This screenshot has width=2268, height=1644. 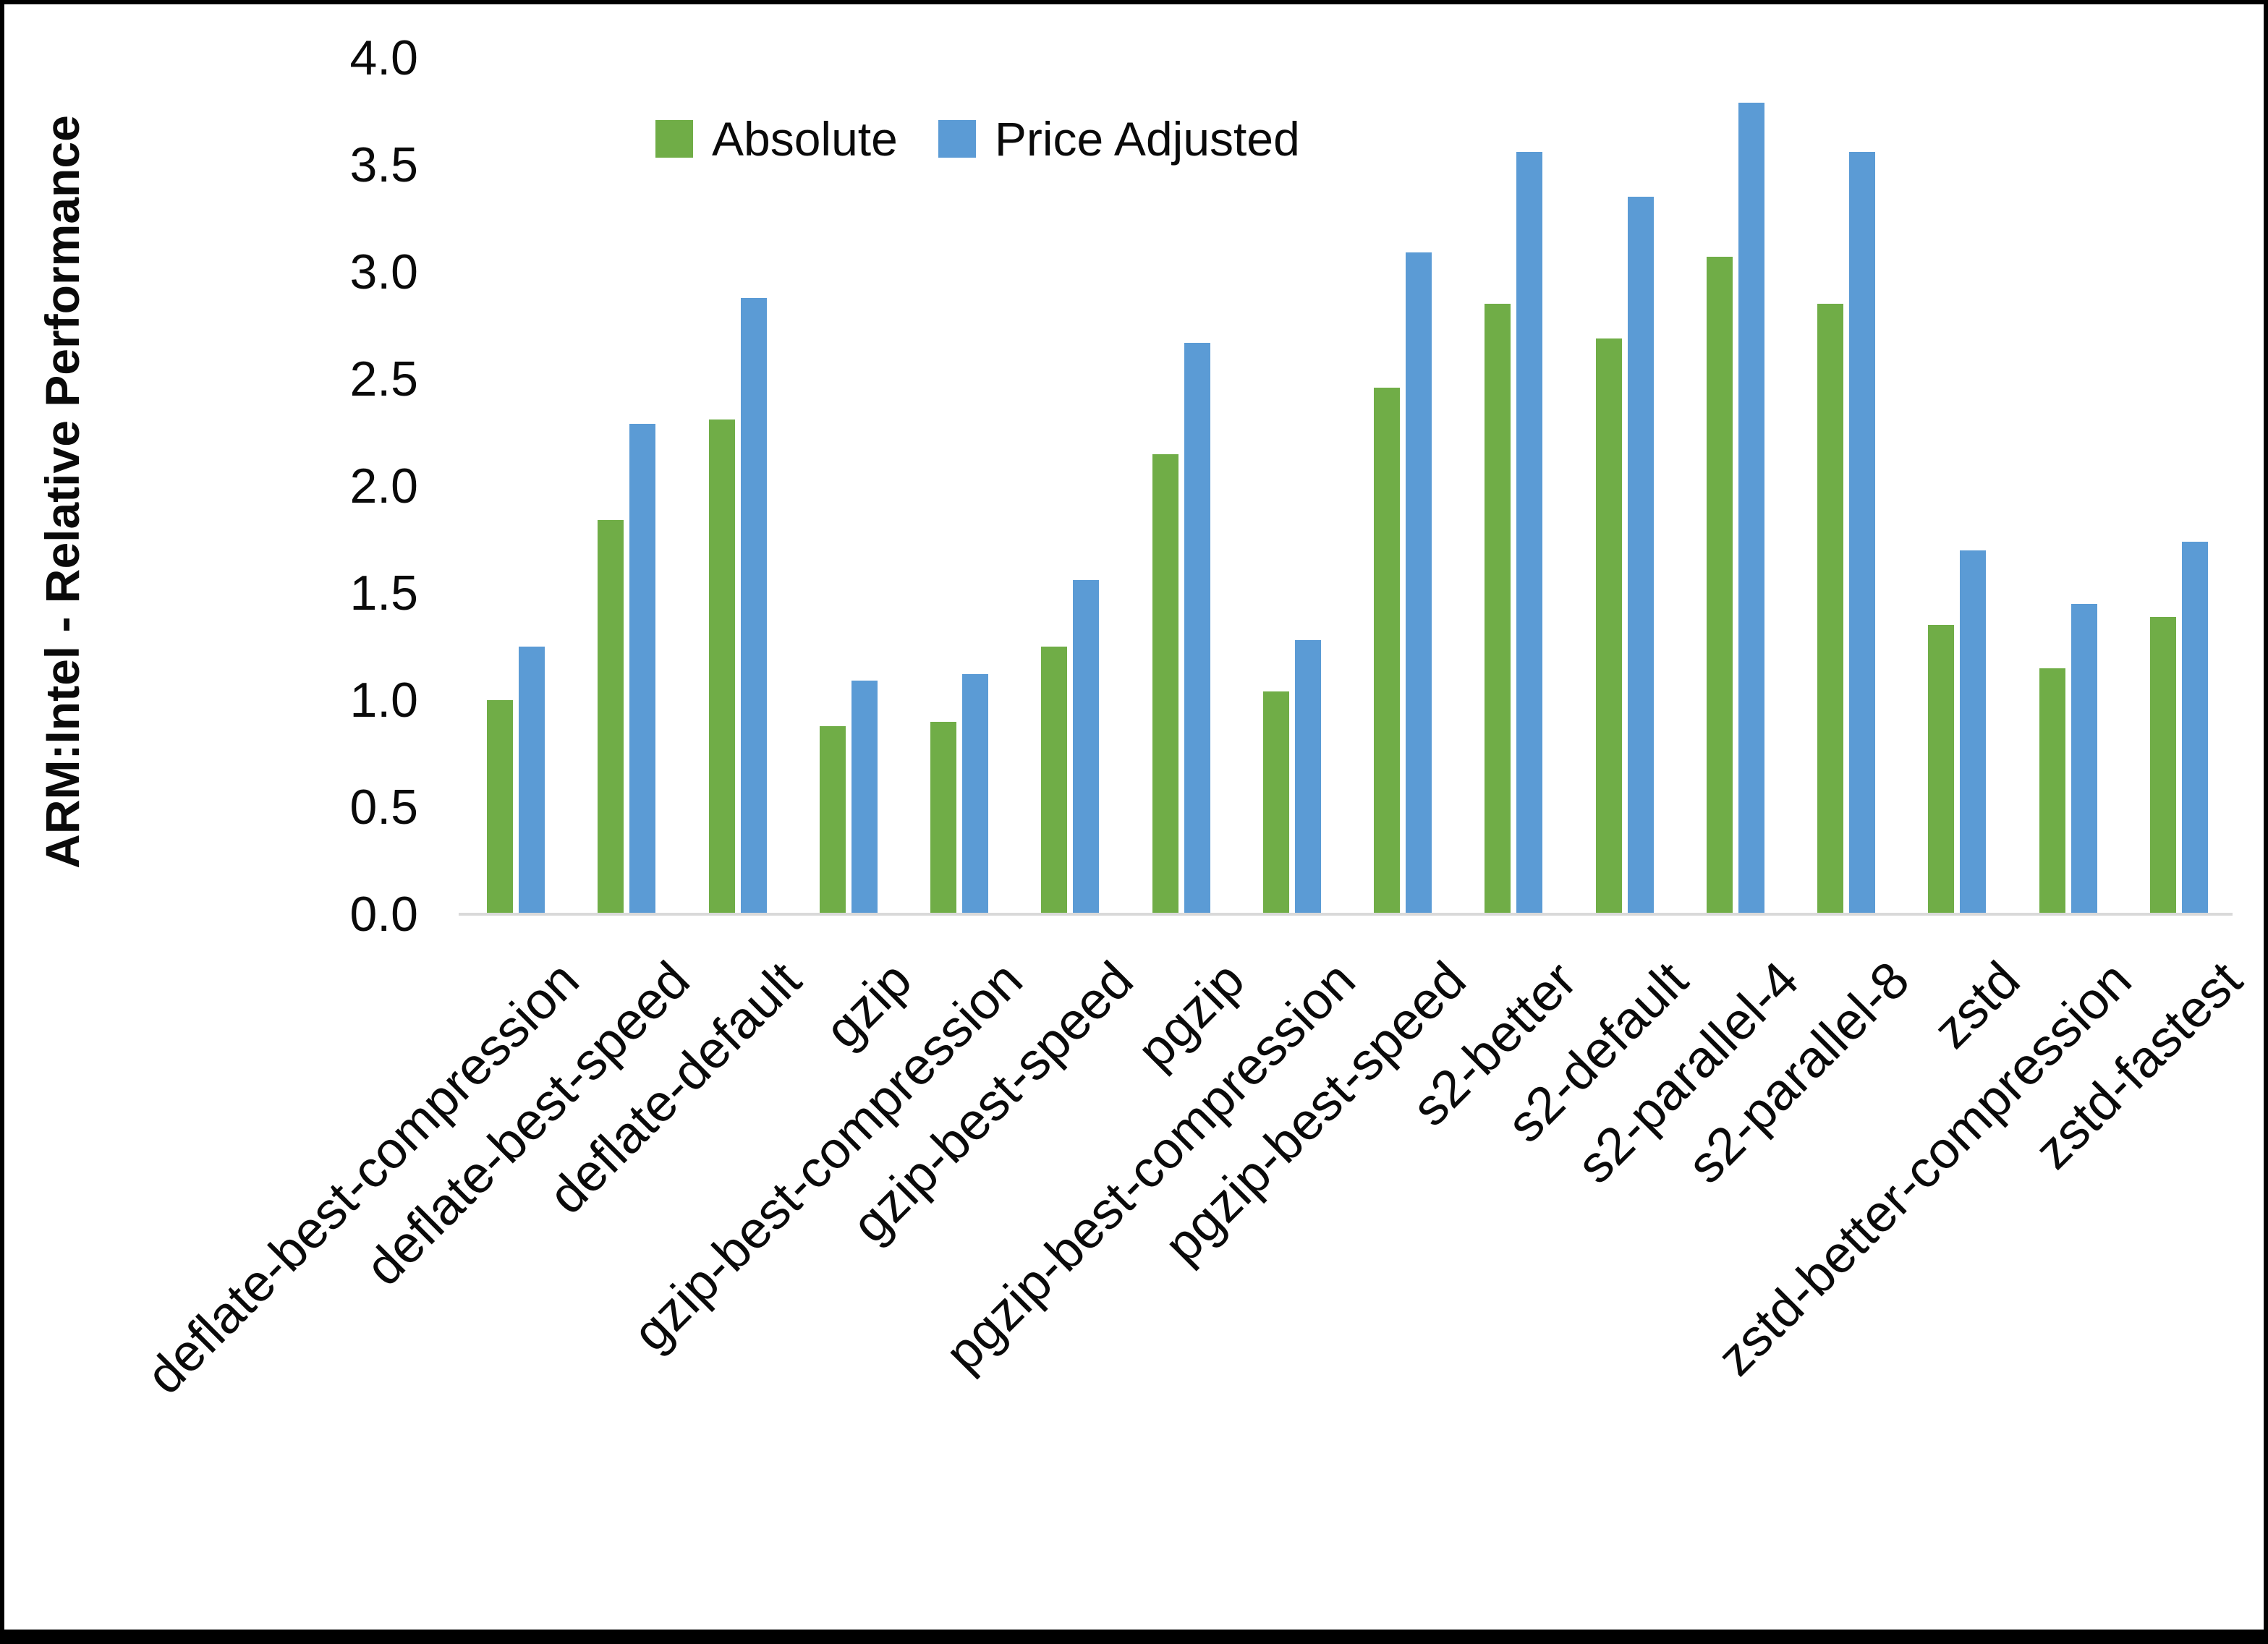 What do you see at coordinates (1609, 626) in the screenshot?
I see `bar-absolute-s2-default` at bounding box center [1609, 626].